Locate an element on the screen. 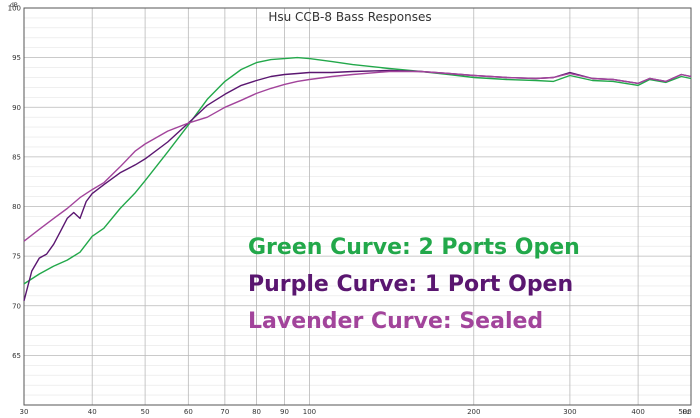 The height and width of the screenshot is (418, 700). x-tick-label: 50 is located at coordinates (145, 412).